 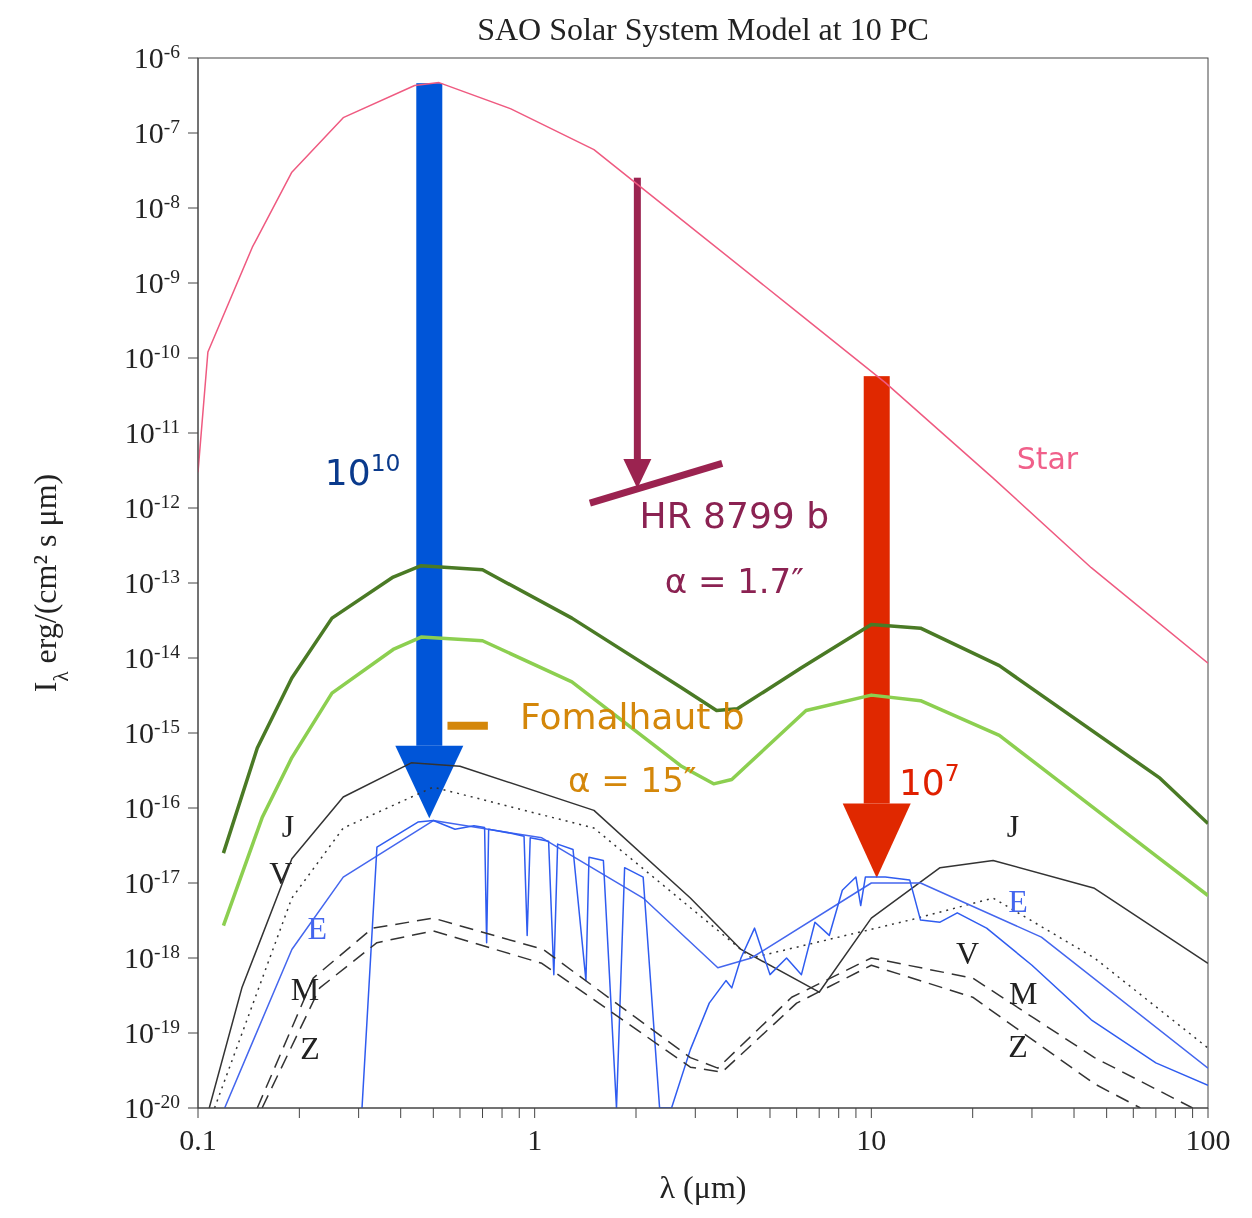 What do you see at coordinates (152, 432) in the screenshot?
I see `y-tick-label: 10$^{-11}$` at bounding box center [152, 432].